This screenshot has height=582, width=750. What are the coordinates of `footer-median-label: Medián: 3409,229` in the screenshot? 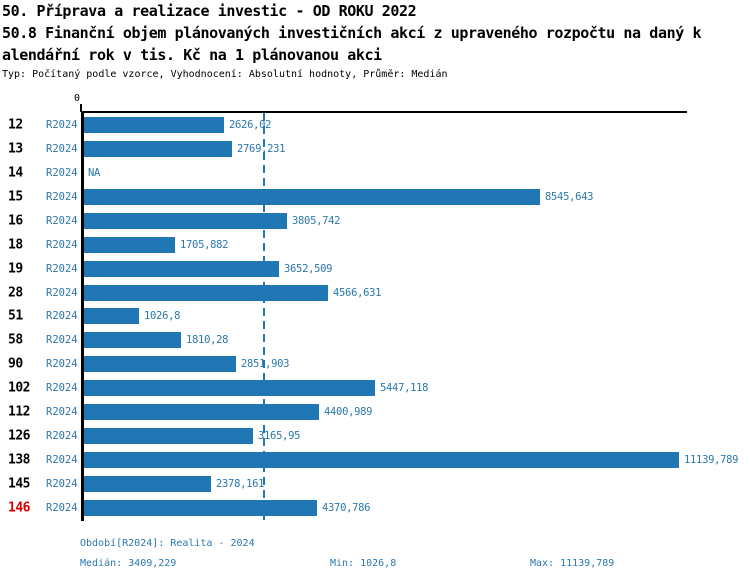 It's located at (128, 563).